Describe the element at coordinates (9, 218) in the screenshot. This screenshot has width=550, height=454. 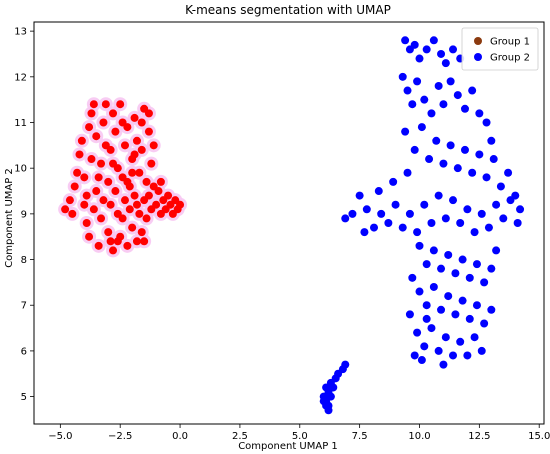
I see `y-axis-label: Component UMAP 2` at that location.